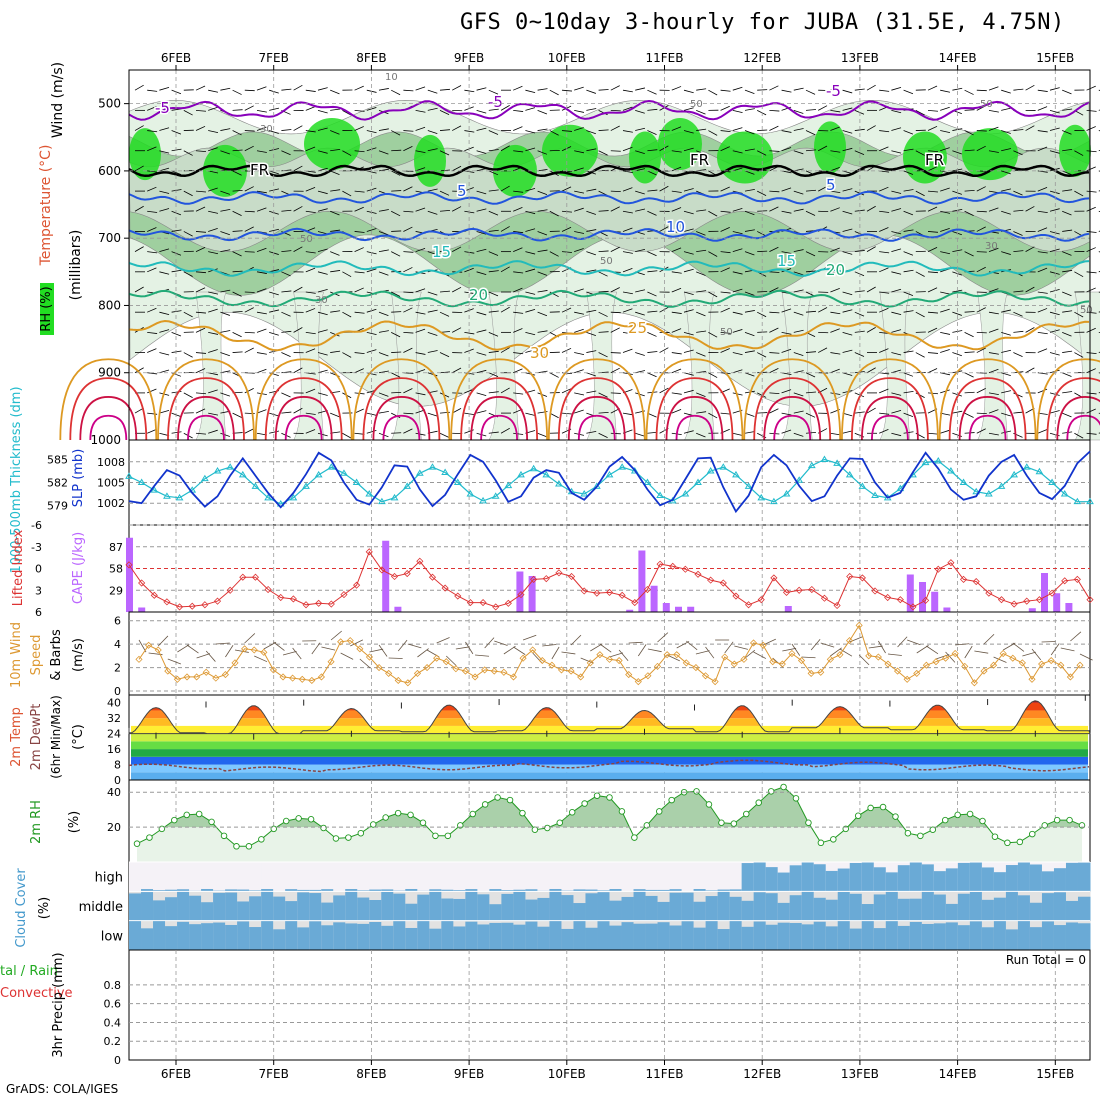 This screenshot has height=1100, width=1100. What do you see at coordinates (986, 104) in the screenshot?
I see `rh-contour-label: 50` at bounding box center [986, 104].